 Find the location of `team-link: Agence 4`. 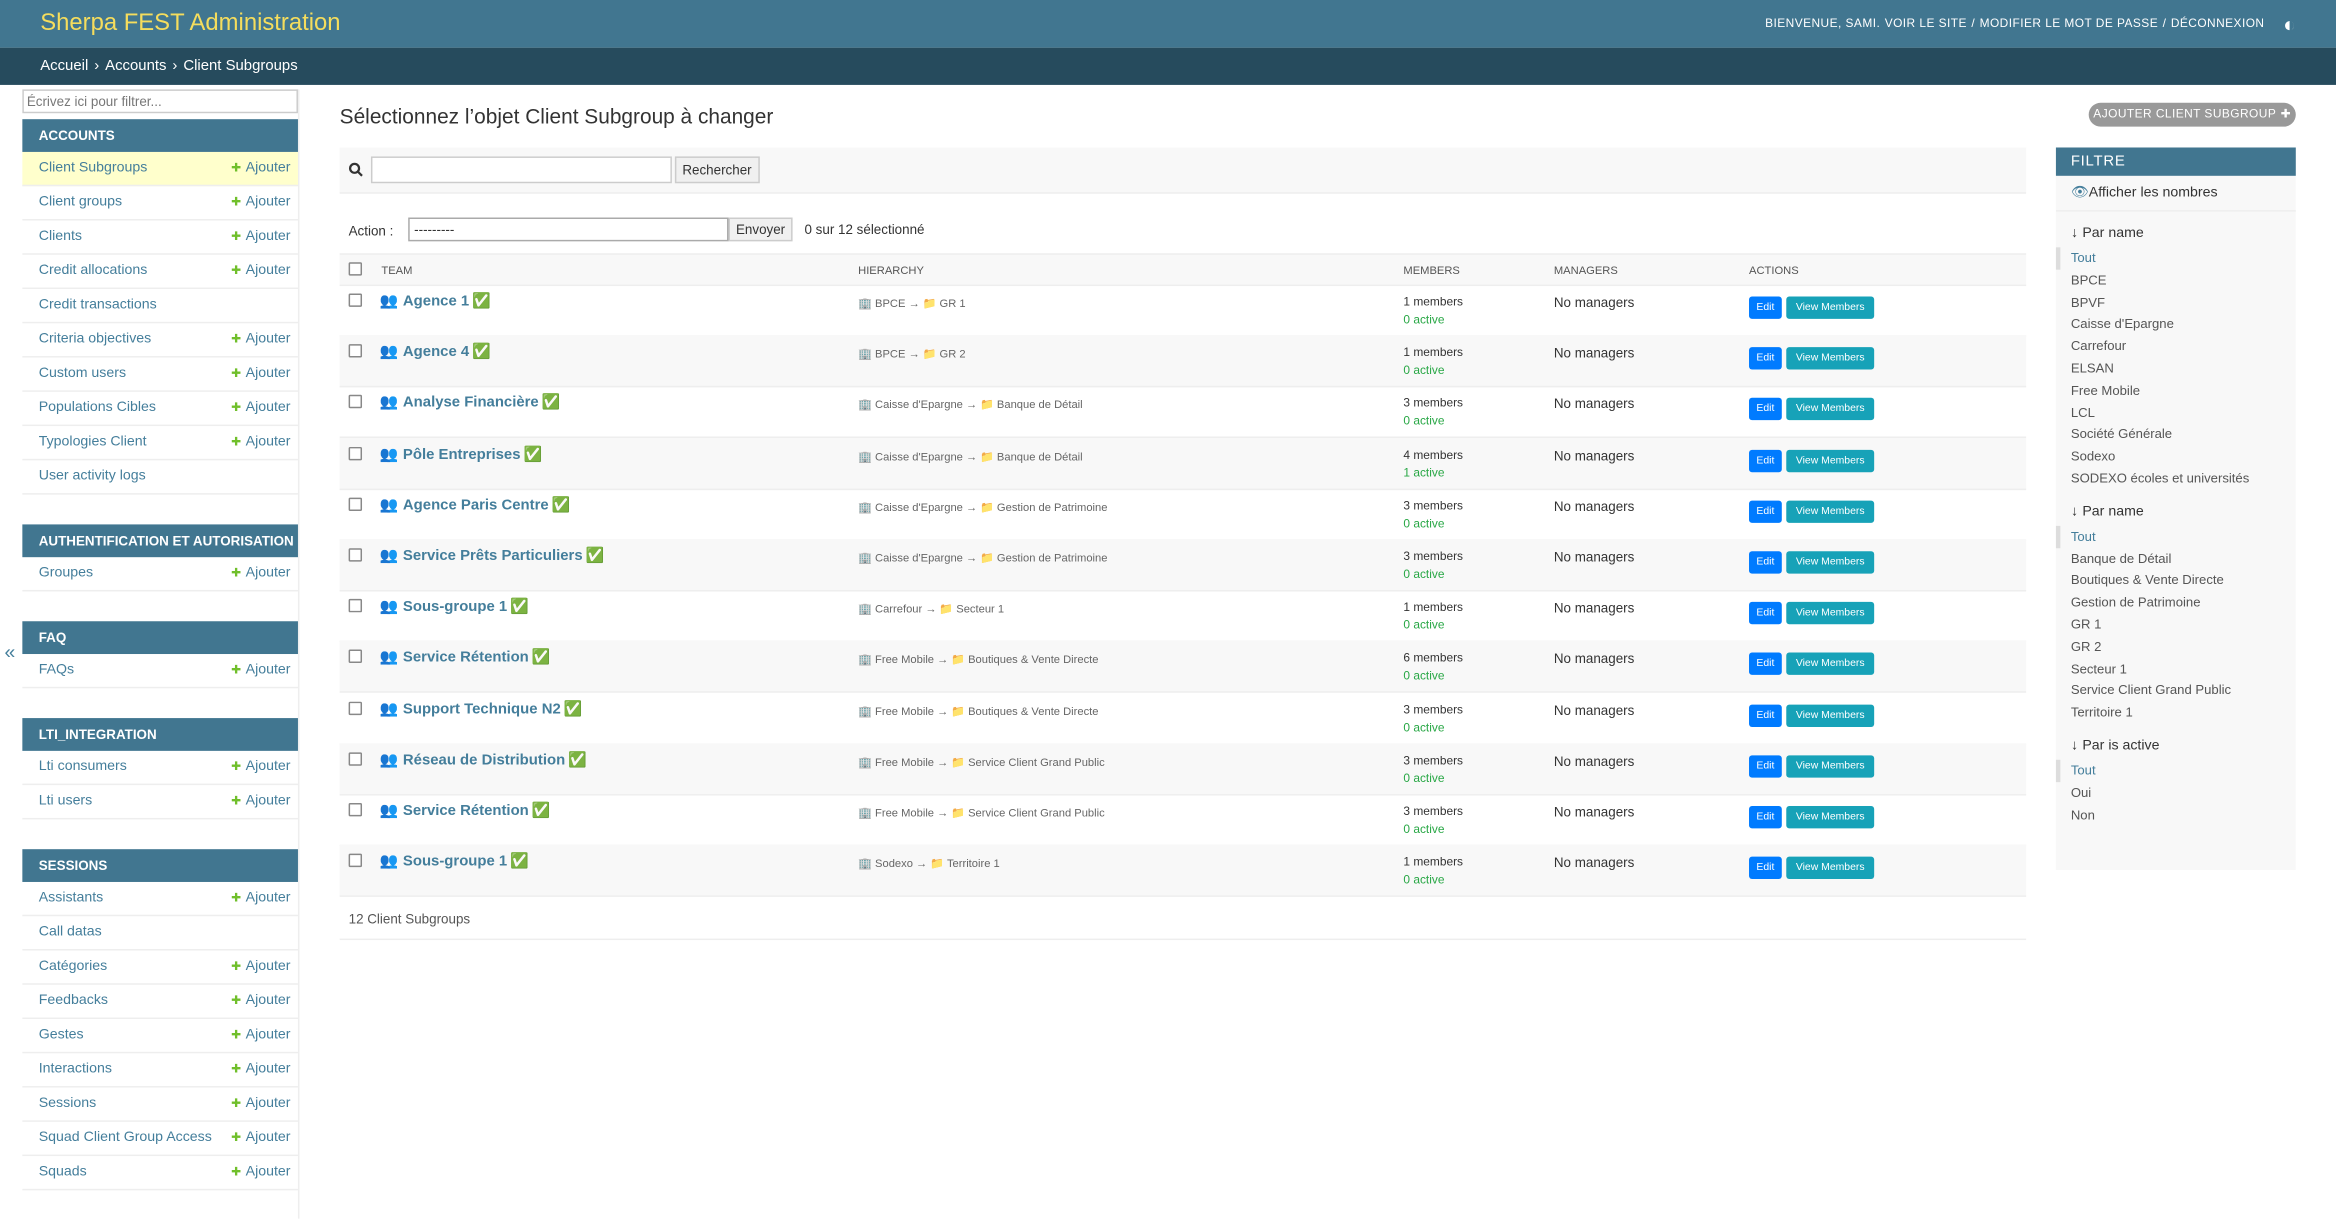

team-link: Agence 4 is located at coordinates (436, 352).